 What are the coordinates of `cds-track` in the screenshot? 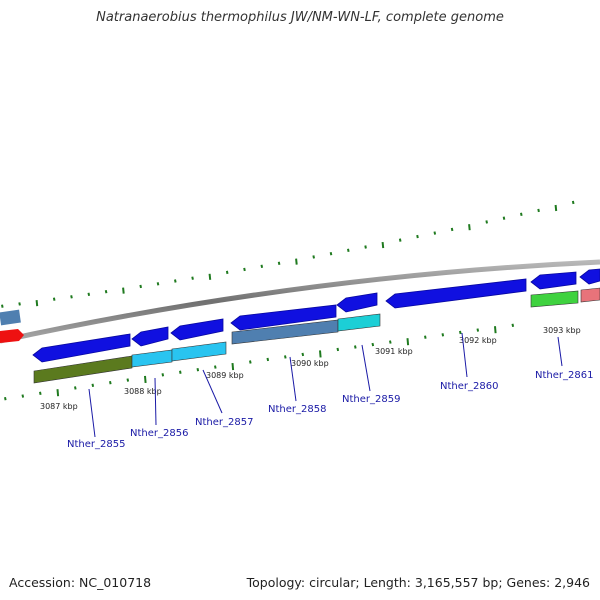 It's located at (316, 315).